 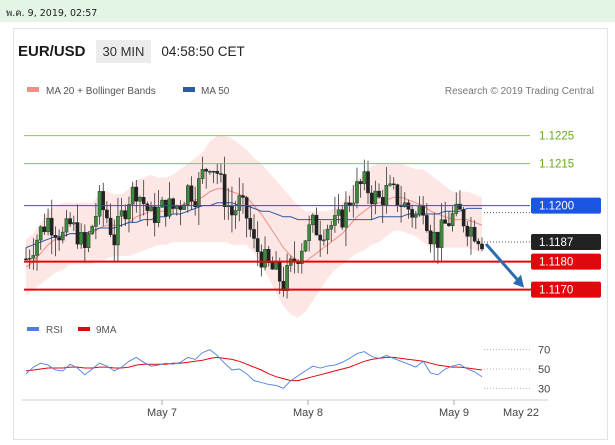 I want to click on level-label: 1.1170, so click(x=556, y=291).